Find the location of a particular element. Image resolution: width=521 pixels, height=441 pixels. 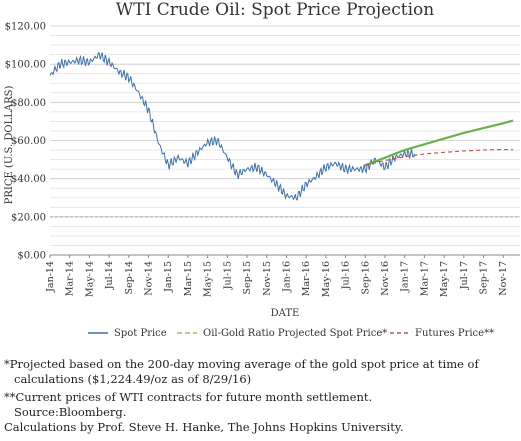

x-tick-label: Nov-17 is located at coordinates (503, 278).